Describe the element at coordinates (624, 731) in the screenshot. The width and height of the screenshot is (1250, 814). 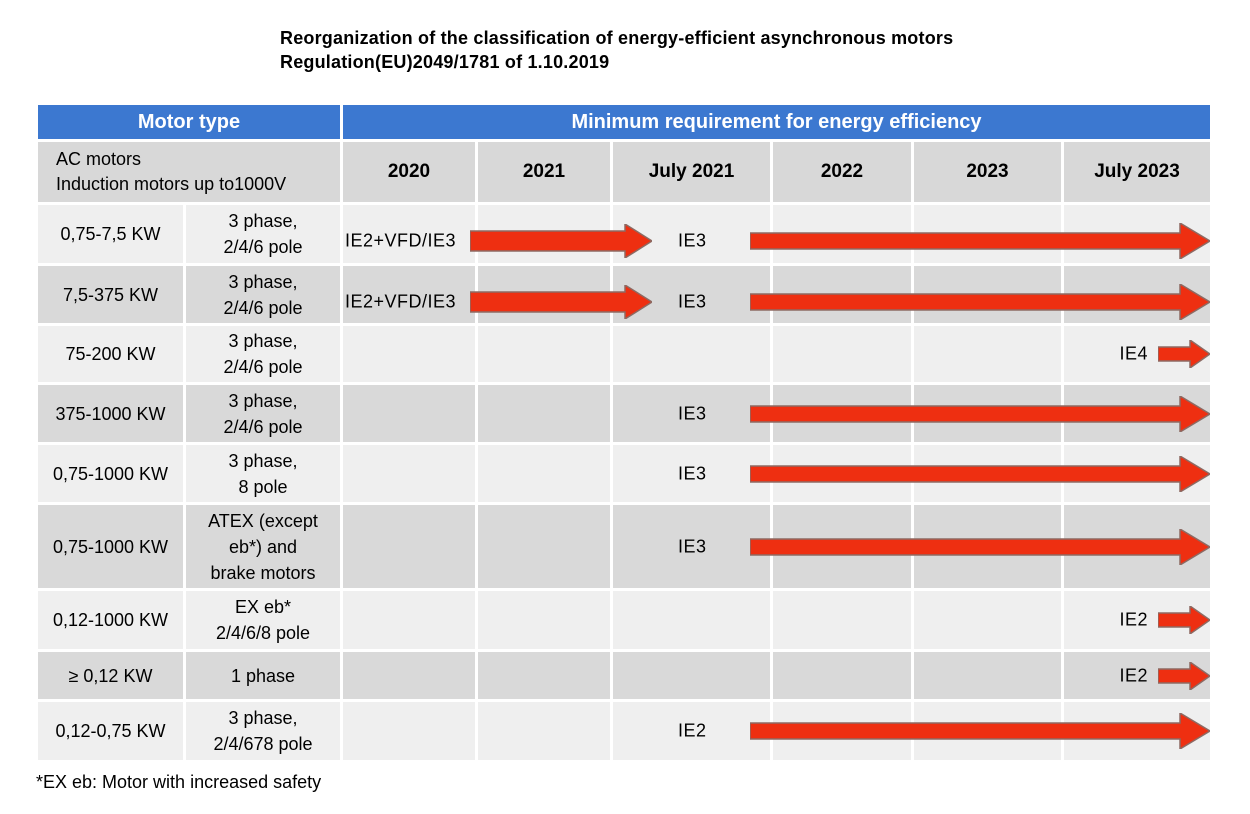
I see `table-row: 0,12-0,75 KW 3 phase, 2/4/678 pole IE2` at that location.